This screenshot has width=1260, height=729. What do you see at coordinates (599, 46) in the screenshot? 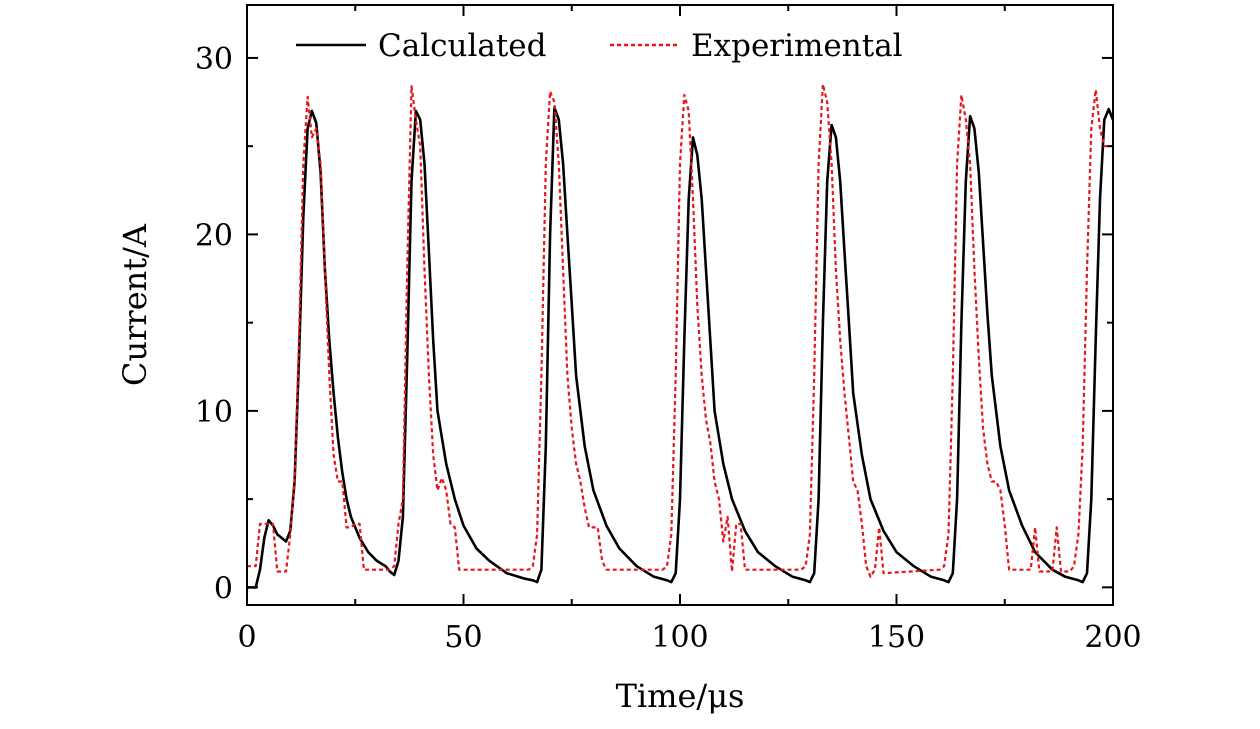
I see `legend: Calculated Experimental` at bounding box center [599, 46].